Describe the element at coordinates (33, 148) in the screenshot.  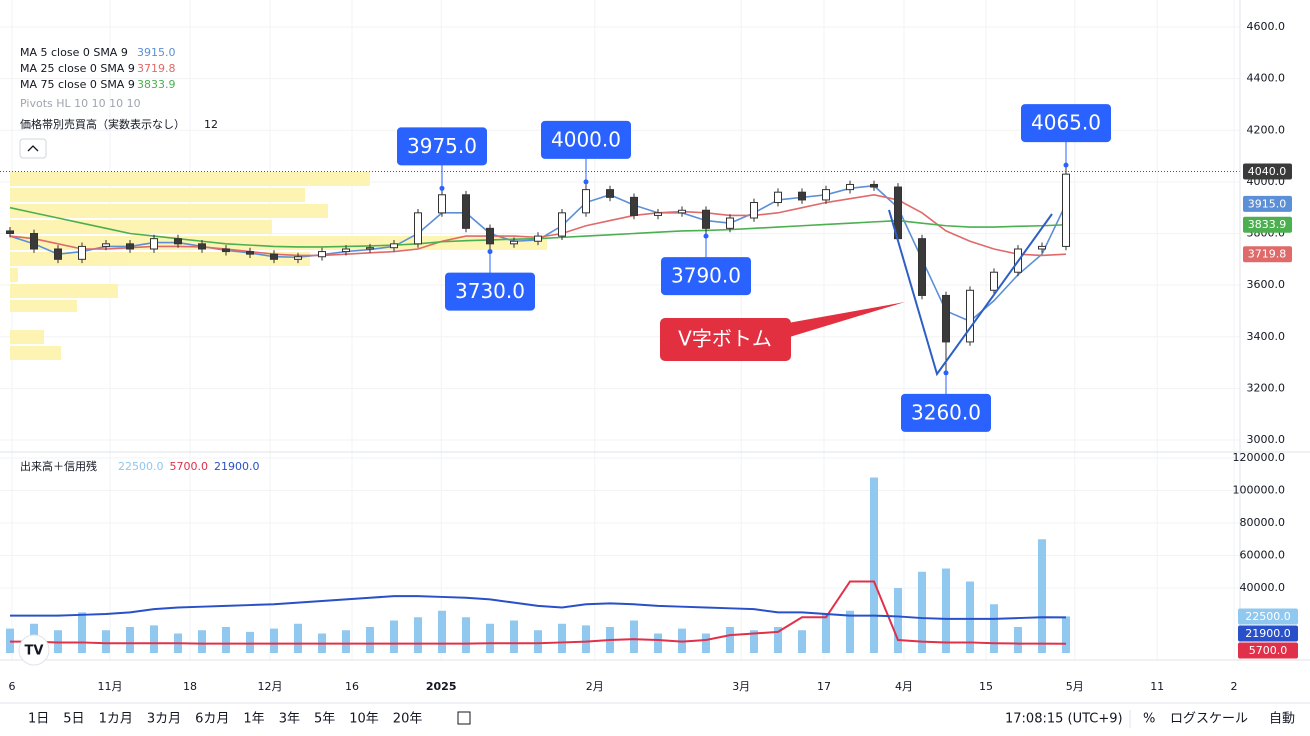
I see `collapse-button` at that location.